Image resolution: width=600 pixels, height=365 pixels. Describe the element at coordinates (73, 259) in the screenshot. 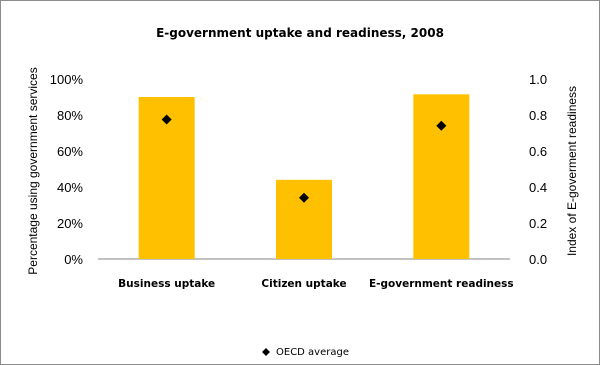

I see `left-tick-label: 0%` at that location.